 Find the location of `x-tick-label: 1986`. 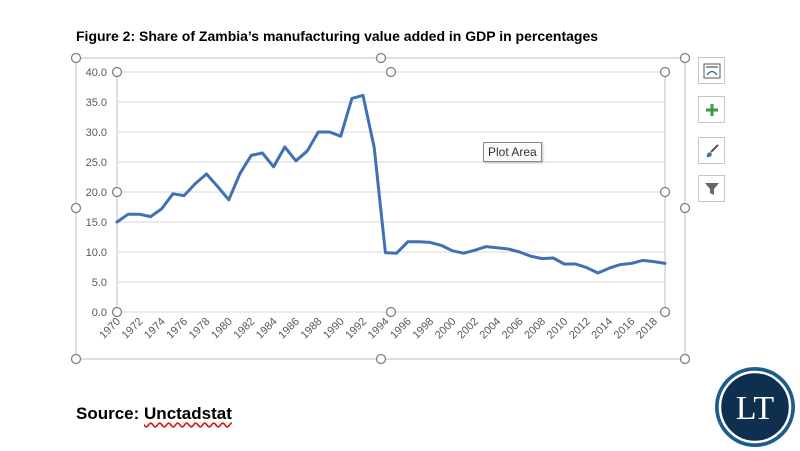

x-tick-label: 1986 is located at coordinates (289, 329).